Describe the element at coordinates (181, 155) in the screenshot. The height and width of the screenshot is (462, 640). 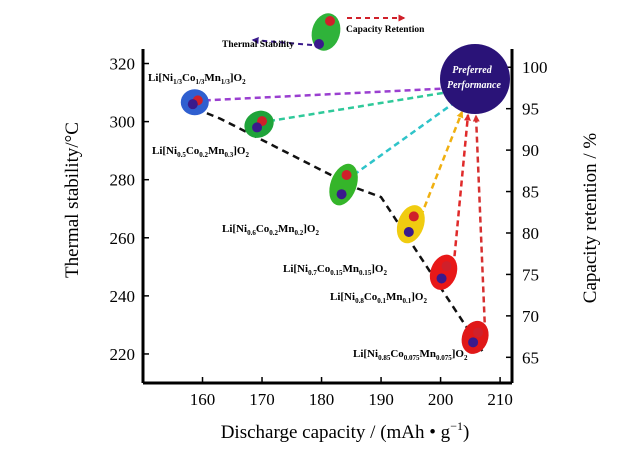
I see `label-subscript: 0.5` at that location.